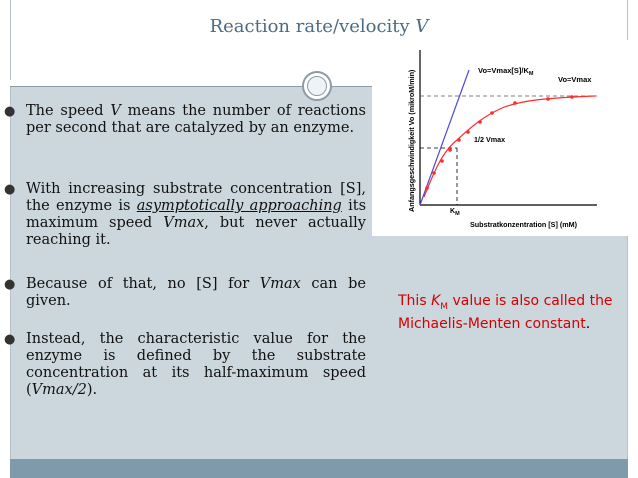  What do you see at coordinates (575, 79) in the screenshot?
I see `graph-vmax-label: Vo=Vmax` at bounding box center [575, 79].